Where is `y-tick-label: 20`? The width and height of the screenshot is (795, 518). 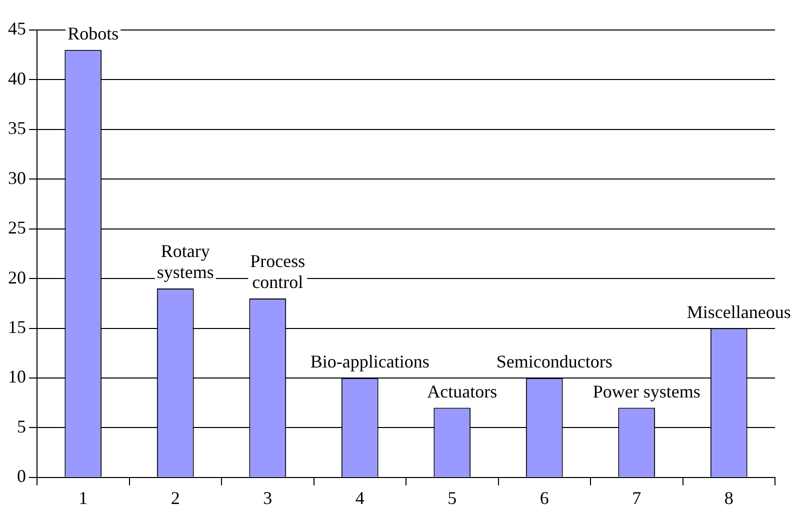 y-tick-label: 20 is located at coordinates (17, 277).